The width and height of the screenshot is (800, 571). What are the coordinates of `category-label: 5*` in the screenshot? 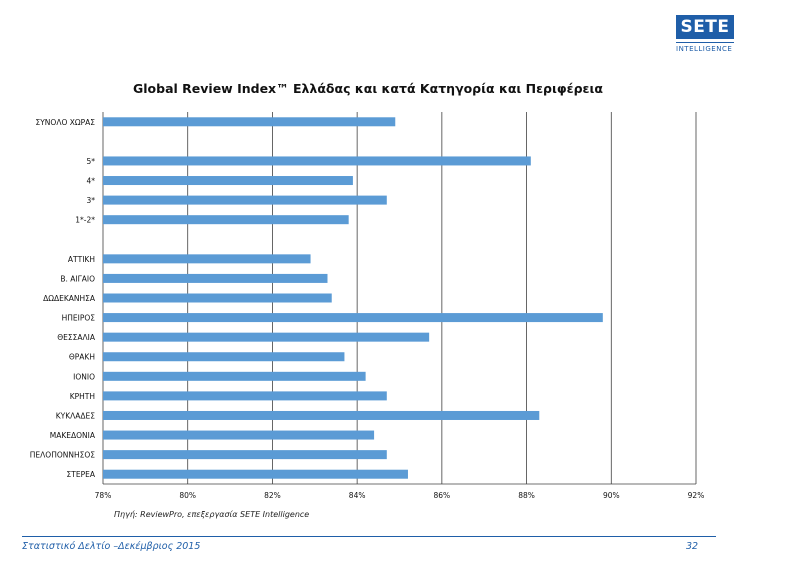 It's located at (90, 161).